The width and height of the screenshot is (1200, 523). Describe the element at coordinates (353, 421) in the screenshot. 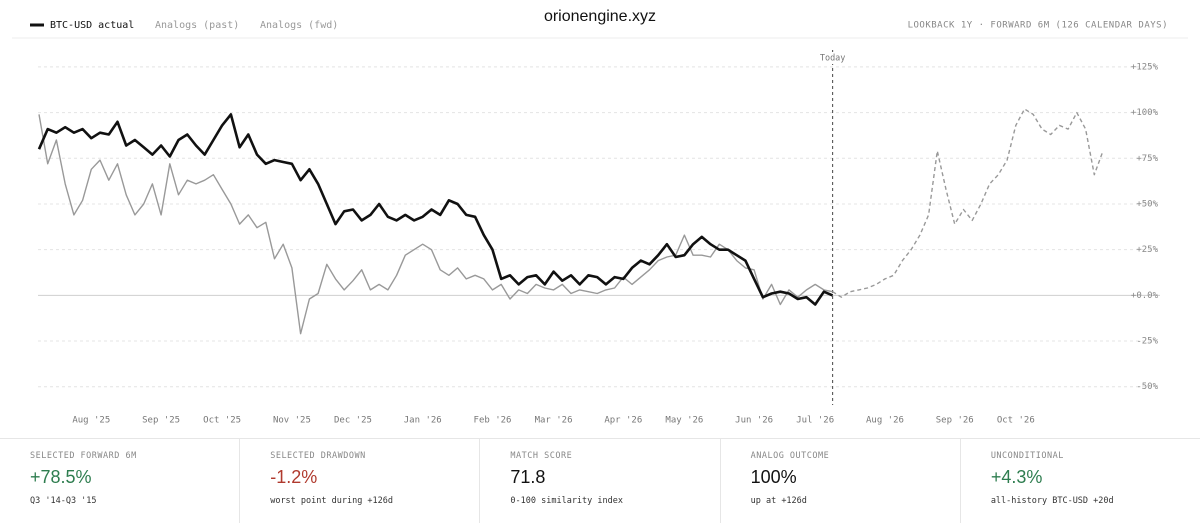

I see `x-tick-label: Dec '25` at that location.